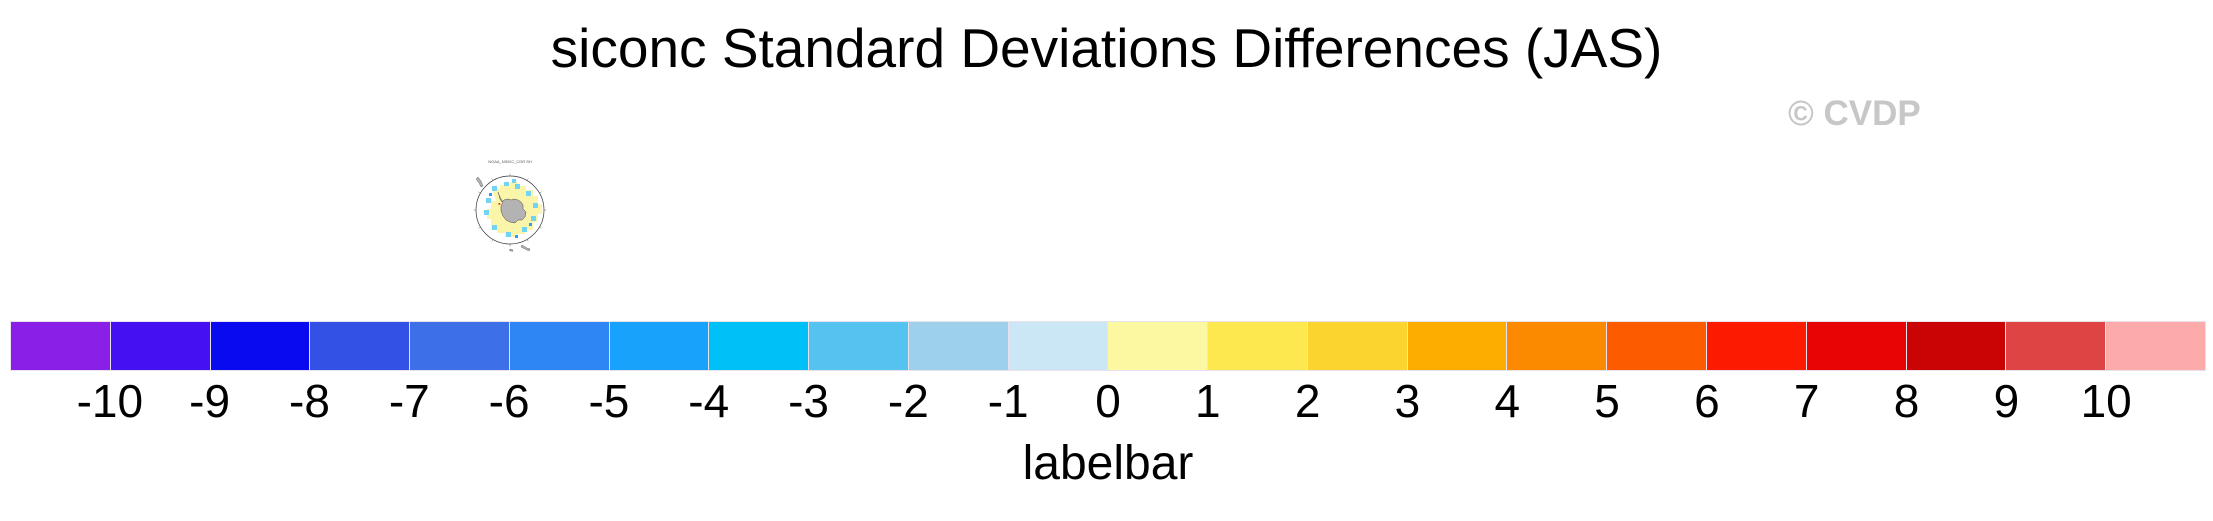 Image resolution: width=2213 pixels, height=521 pixels. What do you see at coordinates (1906, 401) in the screenshot?
I see `tick-label-8: 8` at bounding box center [1906, 401].